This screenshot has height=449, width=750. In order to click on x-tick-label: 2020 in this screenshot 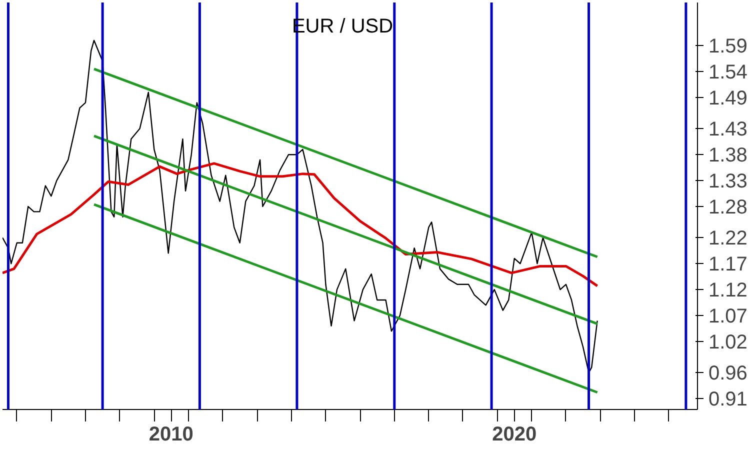, I will do `click(514, 435)`.